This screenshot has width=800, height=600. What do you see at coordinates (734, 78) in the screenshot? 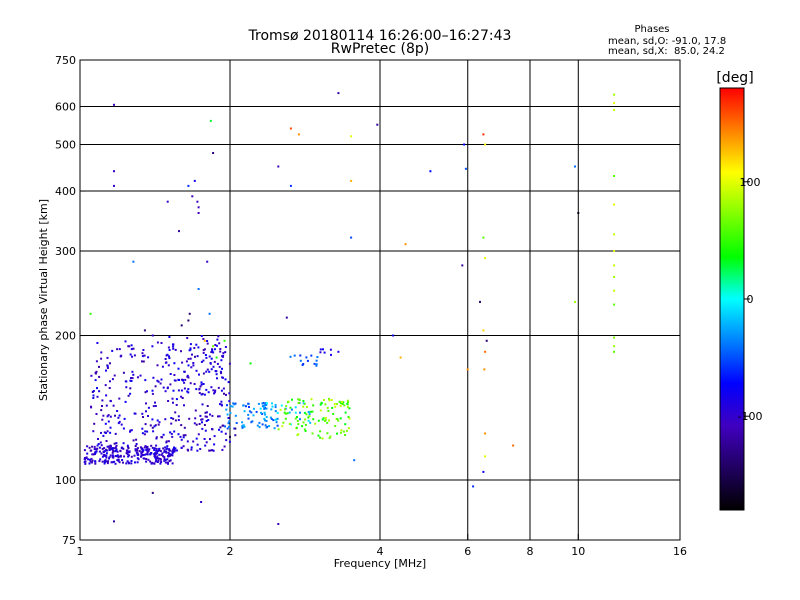
I see `colorbar-label: [deg]` at bounding box center [734, 78].